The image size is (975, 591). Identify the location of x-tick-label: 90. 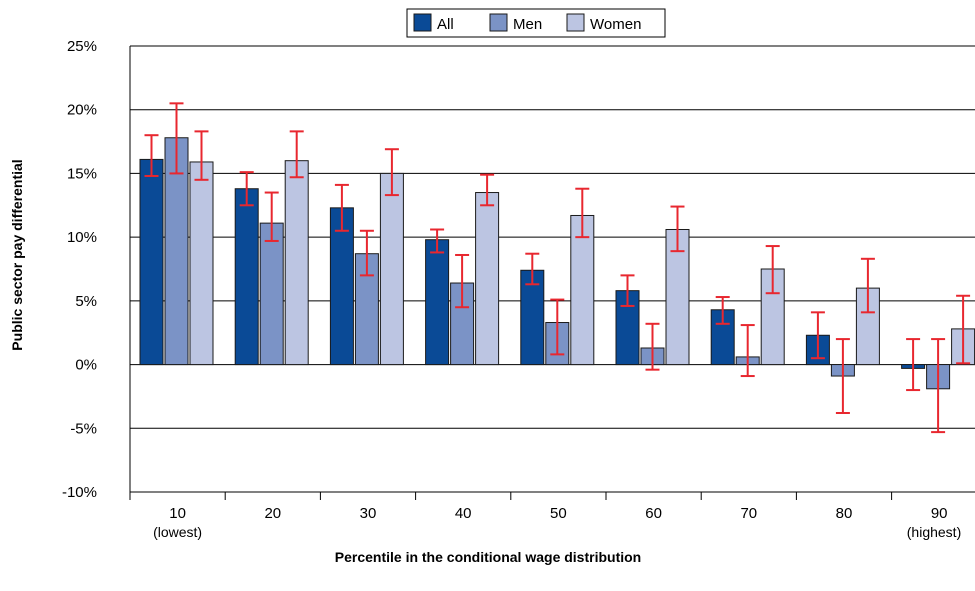
(939, 513).